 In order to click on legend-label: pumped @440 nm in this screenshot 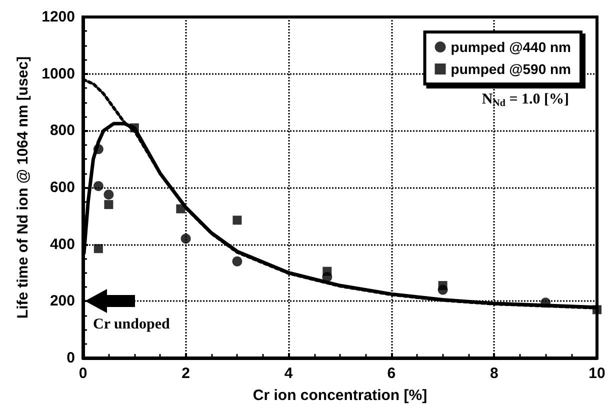, I will do `click(511, 47)`.